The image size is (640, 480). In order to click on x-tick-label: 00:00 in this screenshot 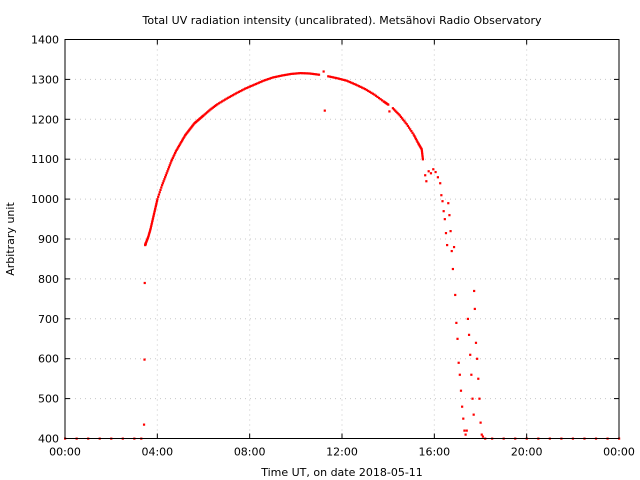, I will do `click(65, 452)`.